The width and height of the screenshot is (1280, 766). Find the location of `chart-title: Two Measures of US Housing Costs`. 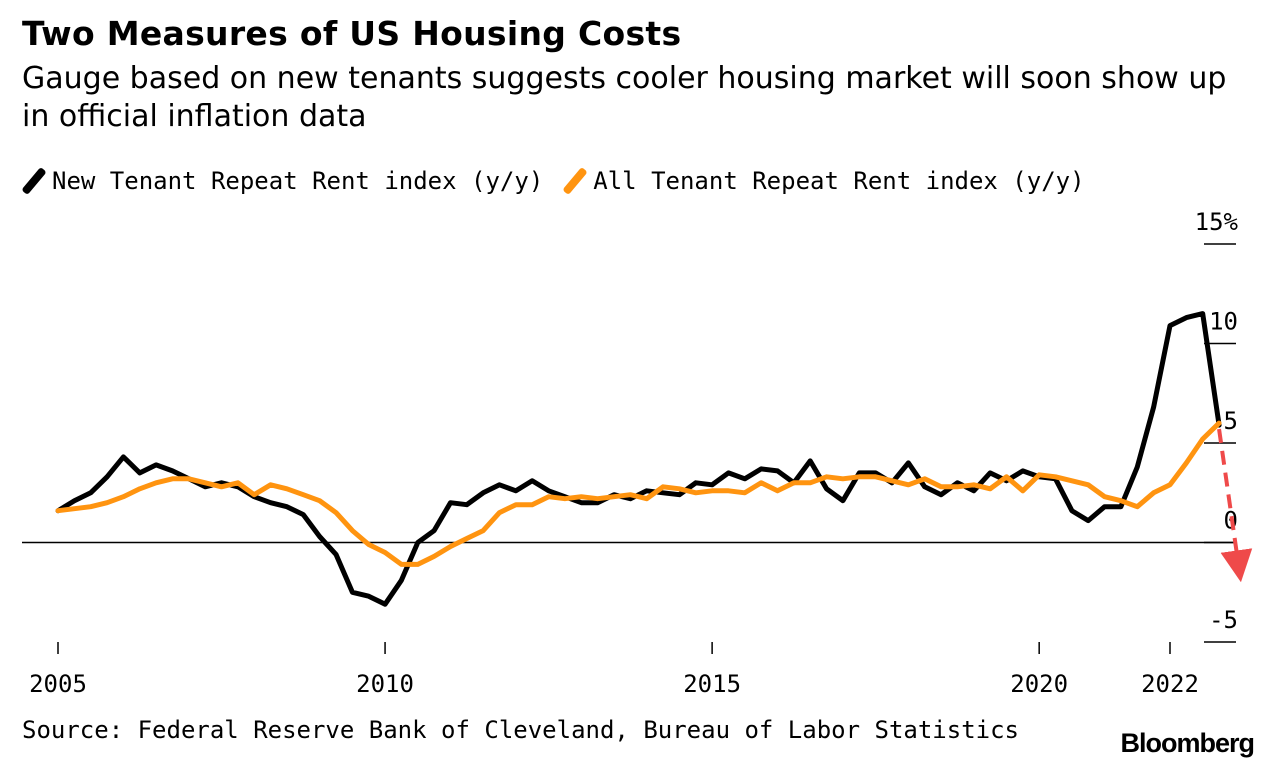

chart-title: Two Measures of US Housing Costs is located at coordinates (352, 33).